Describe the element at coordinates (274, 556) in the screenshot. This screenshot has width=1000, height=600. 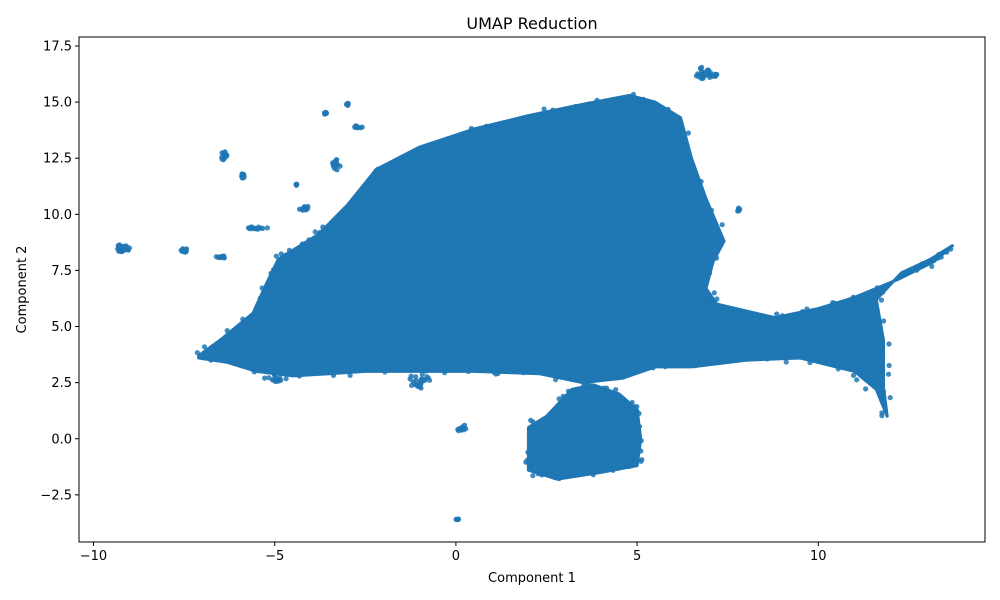
I see `x-tick-label: −5` at that location.